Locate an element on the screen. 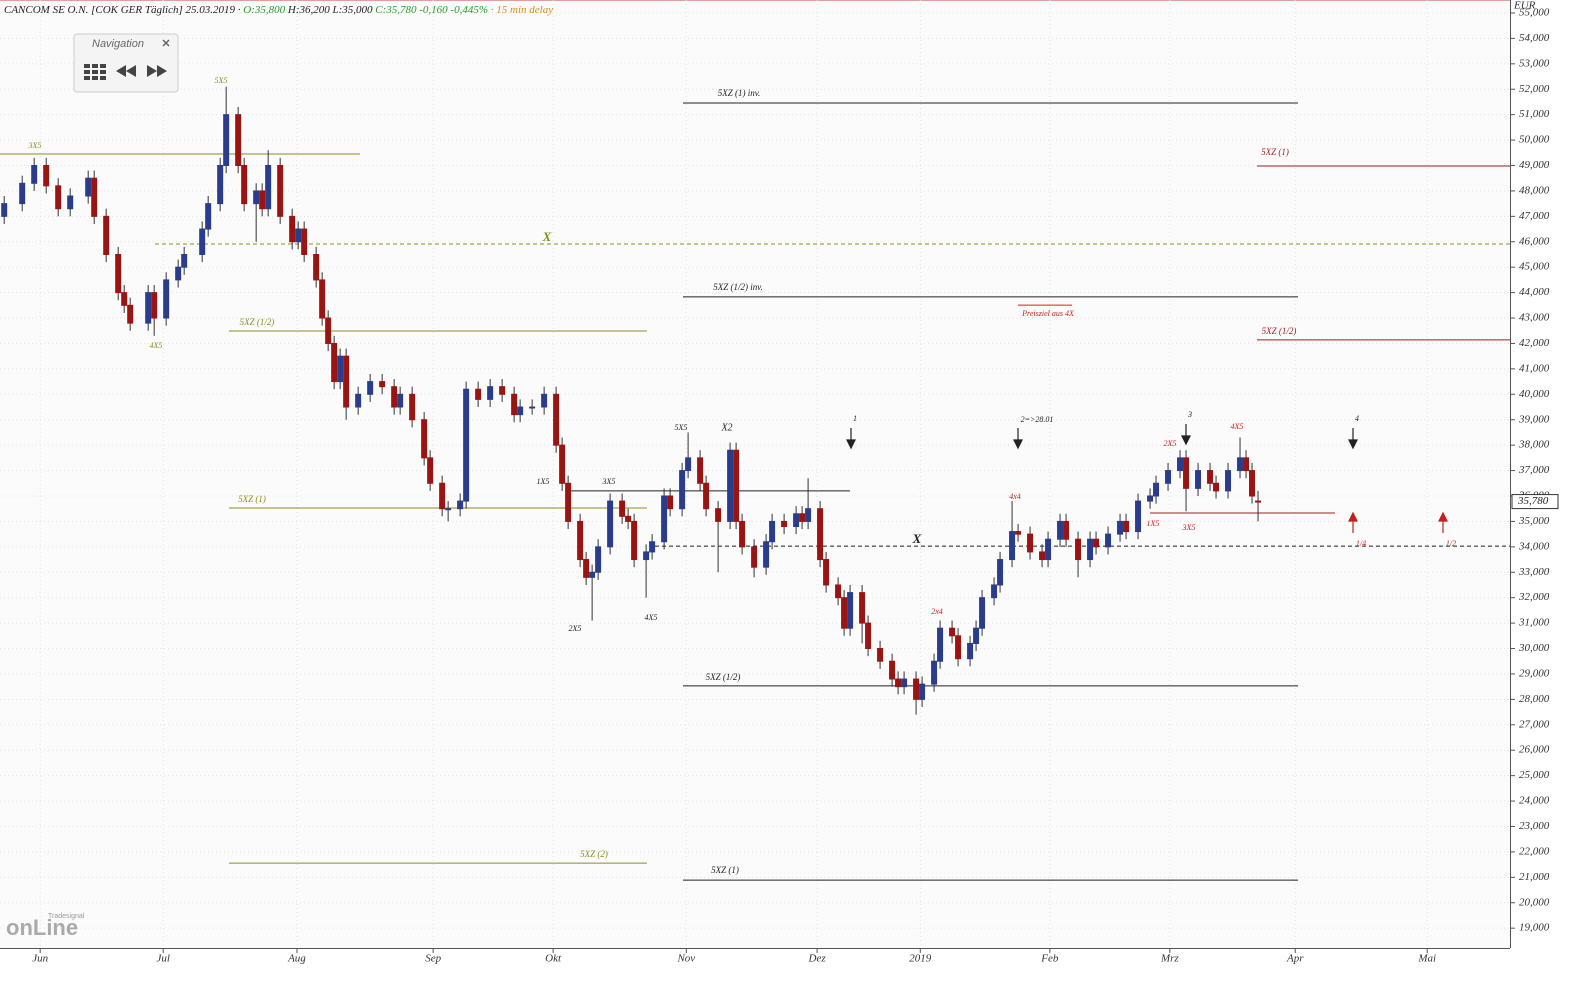 The width and height of the screenshot is (1596, 985). level-label: 5XZ (2) is located at coordinates (594, 854).